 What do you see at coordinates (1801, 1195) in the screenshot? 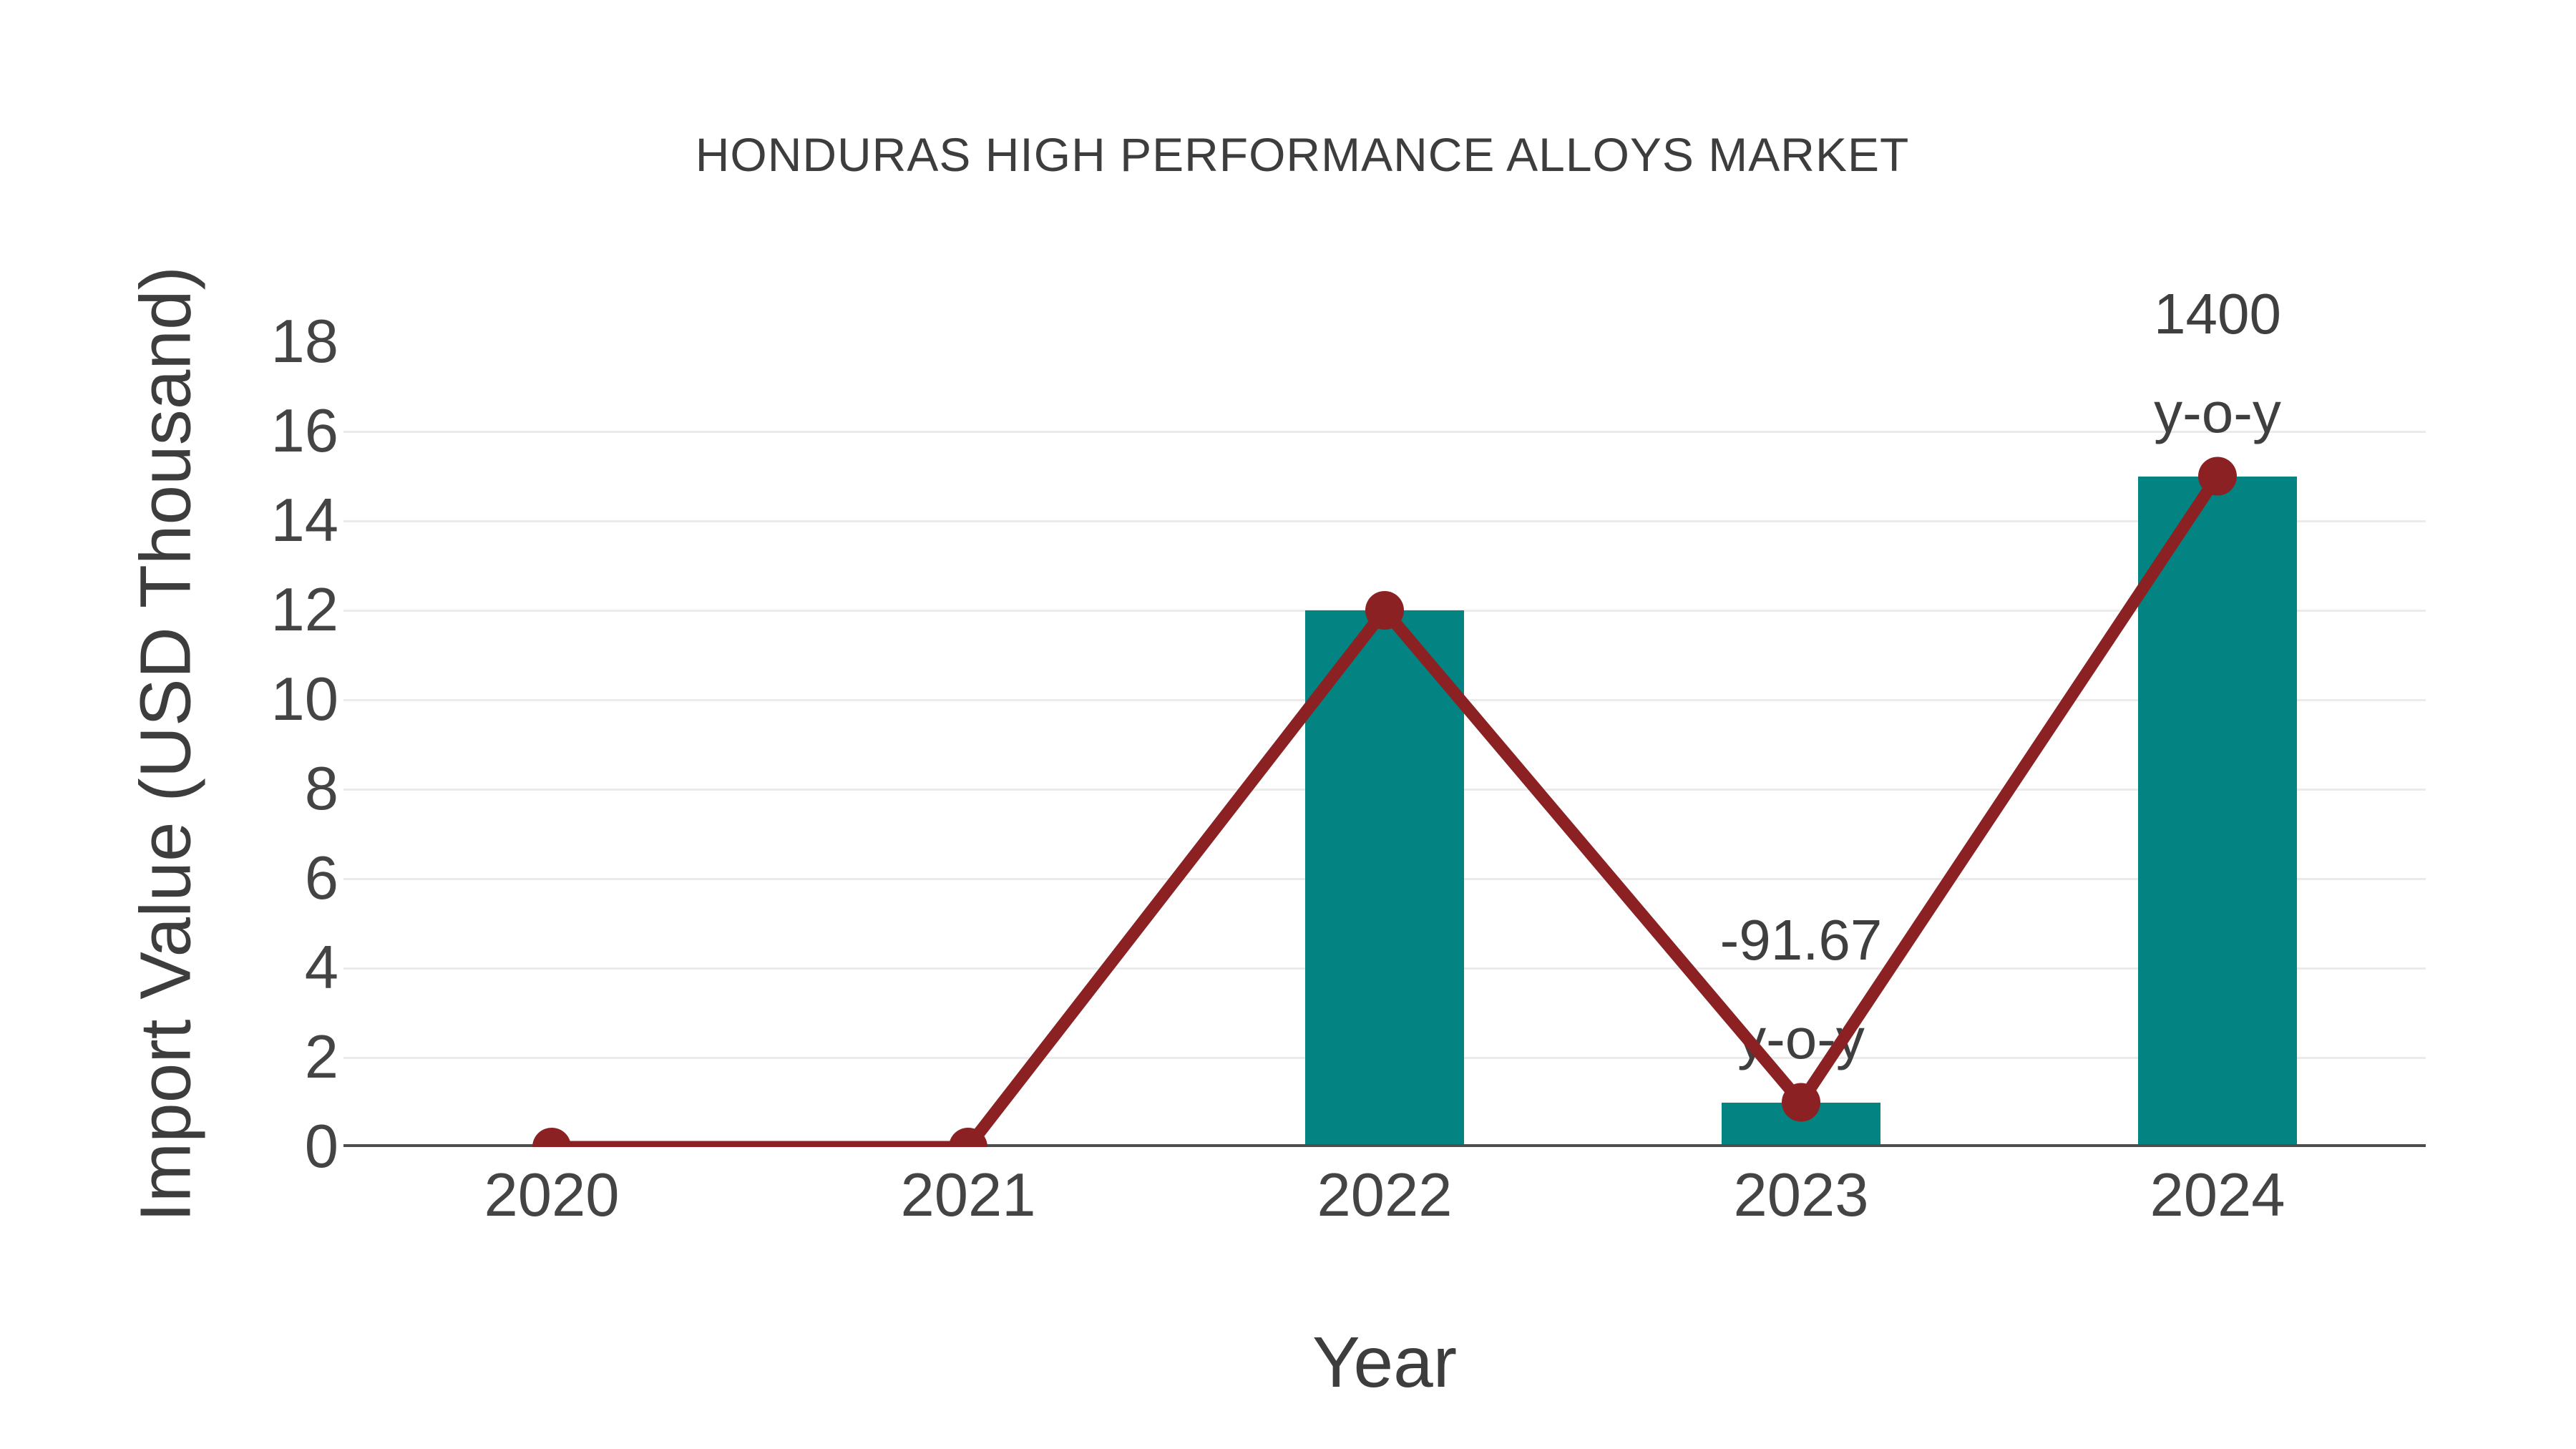
I see `x-tick-label-2023: 2023` at bounding box center [1801, 1195].